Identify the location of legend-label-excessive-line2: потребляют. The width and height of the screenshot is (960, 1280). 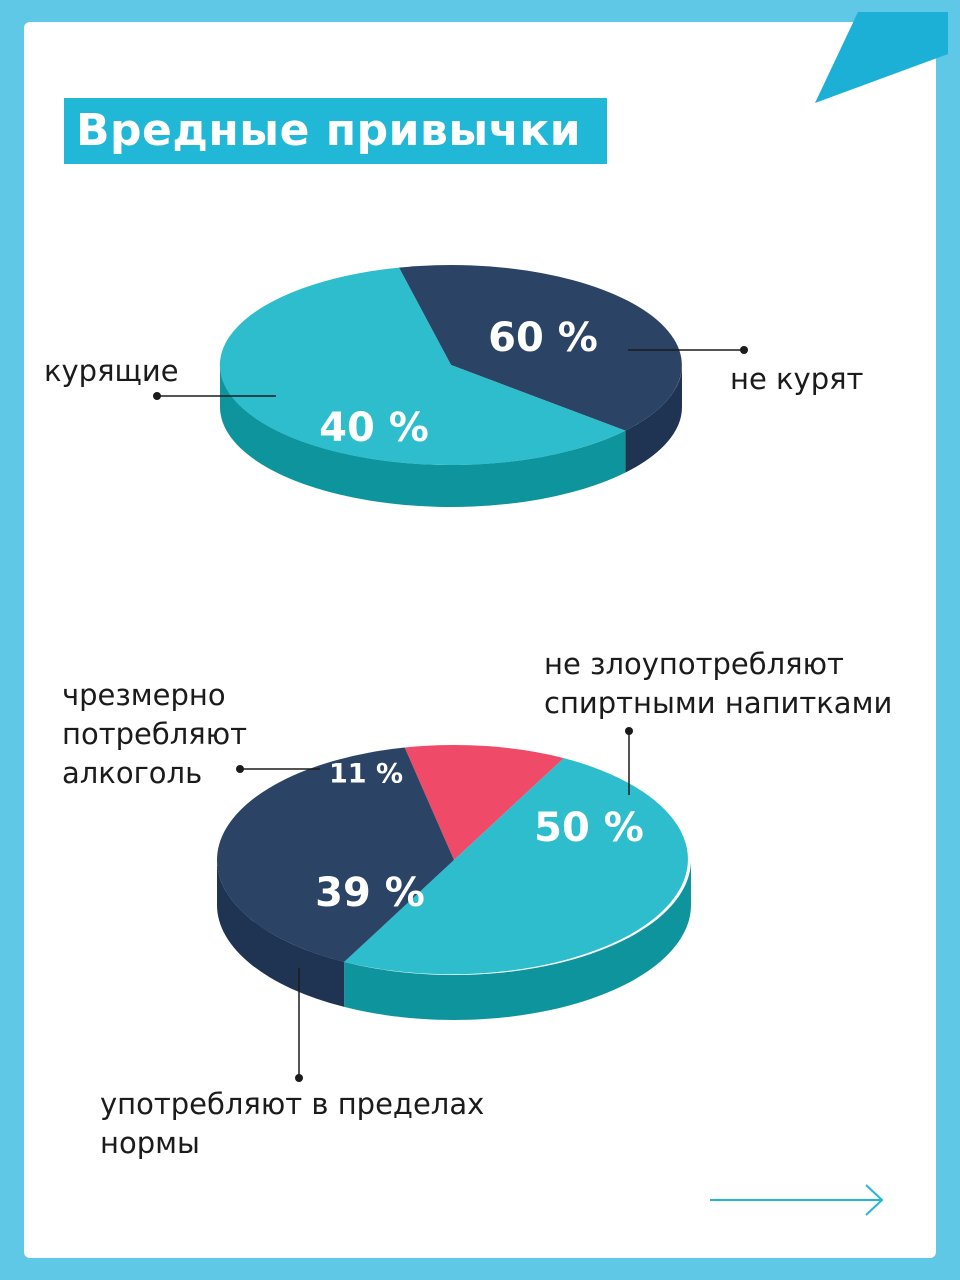
(155, 734).